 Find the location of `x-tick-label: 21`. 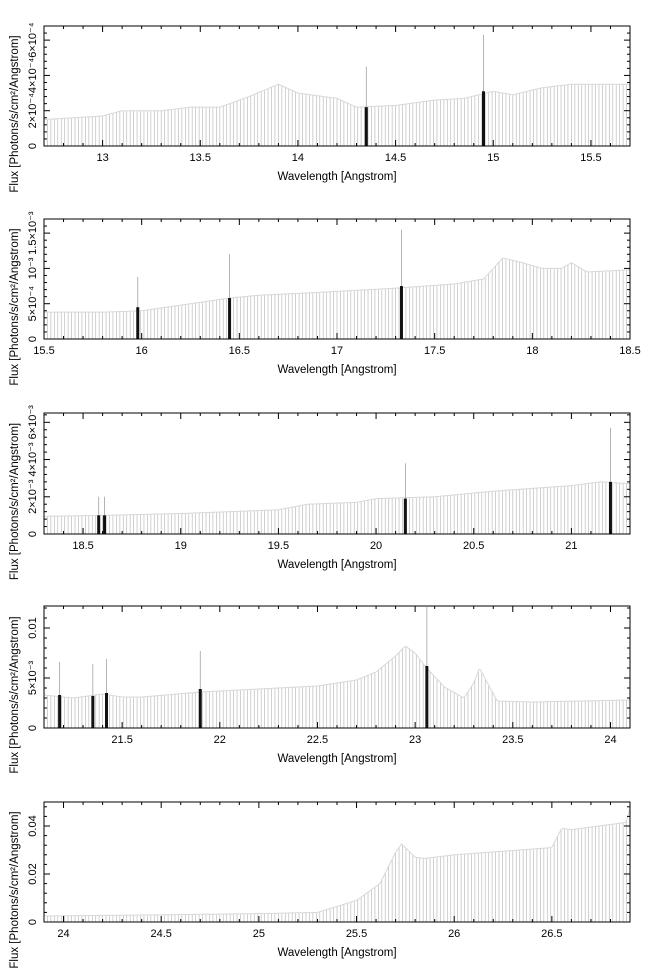

x-tick-label: 21 is located at coordinates (571, 546).